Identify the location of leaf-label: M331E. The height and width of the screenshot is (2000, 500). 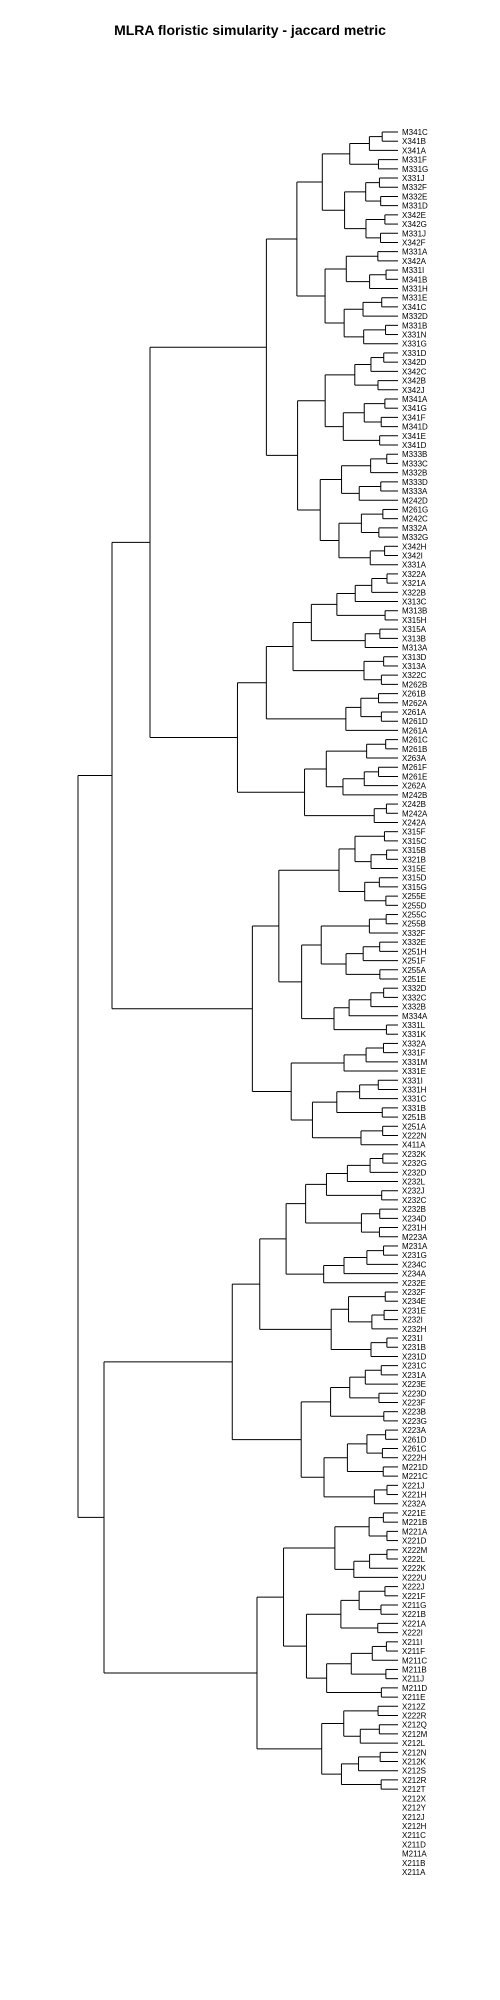
(414, 298).